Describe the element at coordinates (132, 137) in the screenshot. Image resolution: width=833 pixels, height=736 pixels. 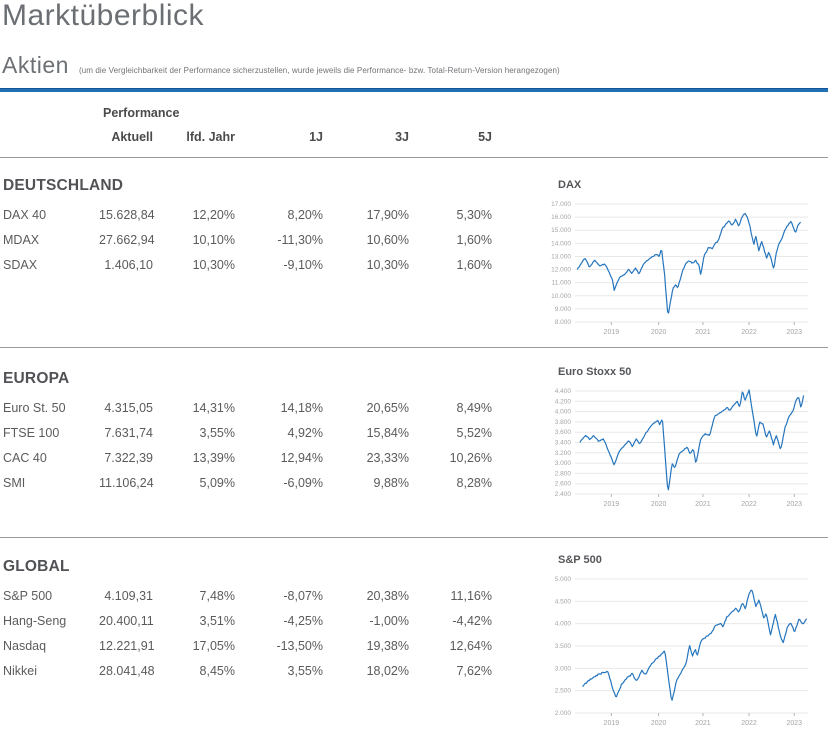
I see `column-header-aktuell: Aktuell` at that location.